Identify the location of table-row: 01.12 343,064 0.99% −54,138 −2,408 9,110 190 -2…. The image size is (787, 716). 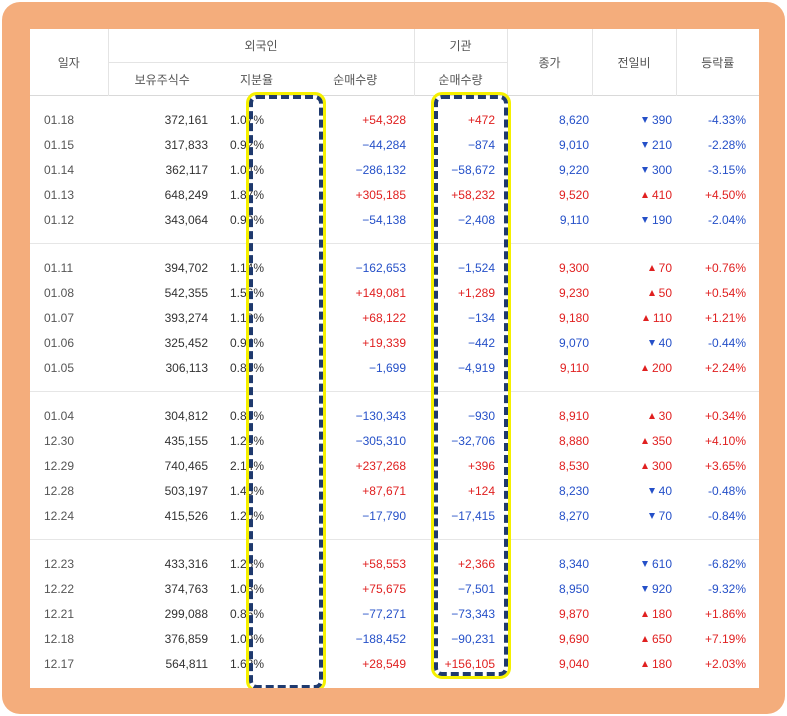
(394, 225).